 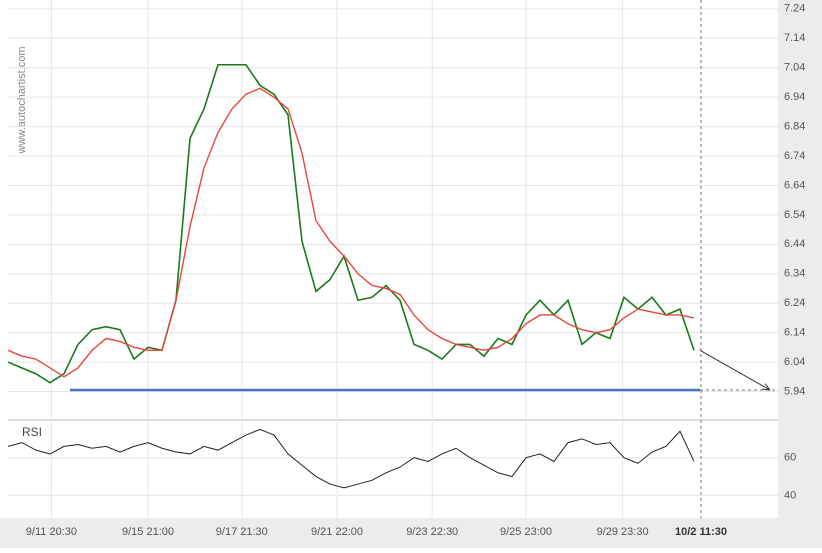 I want to click on rsi-label: RSI, so click(x=32, y=432).